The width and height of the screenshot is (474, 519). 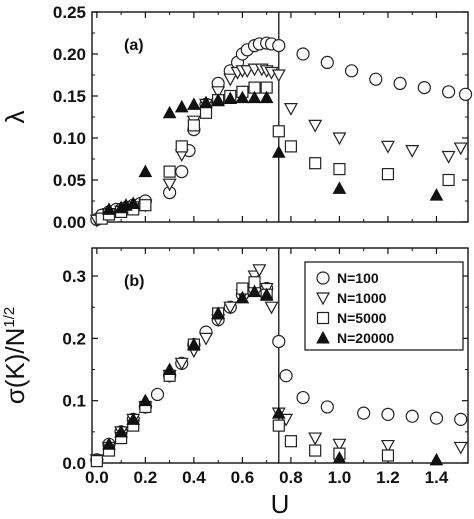 I want to click on y-axis-label-text: λ, so click(x=15, y=117).